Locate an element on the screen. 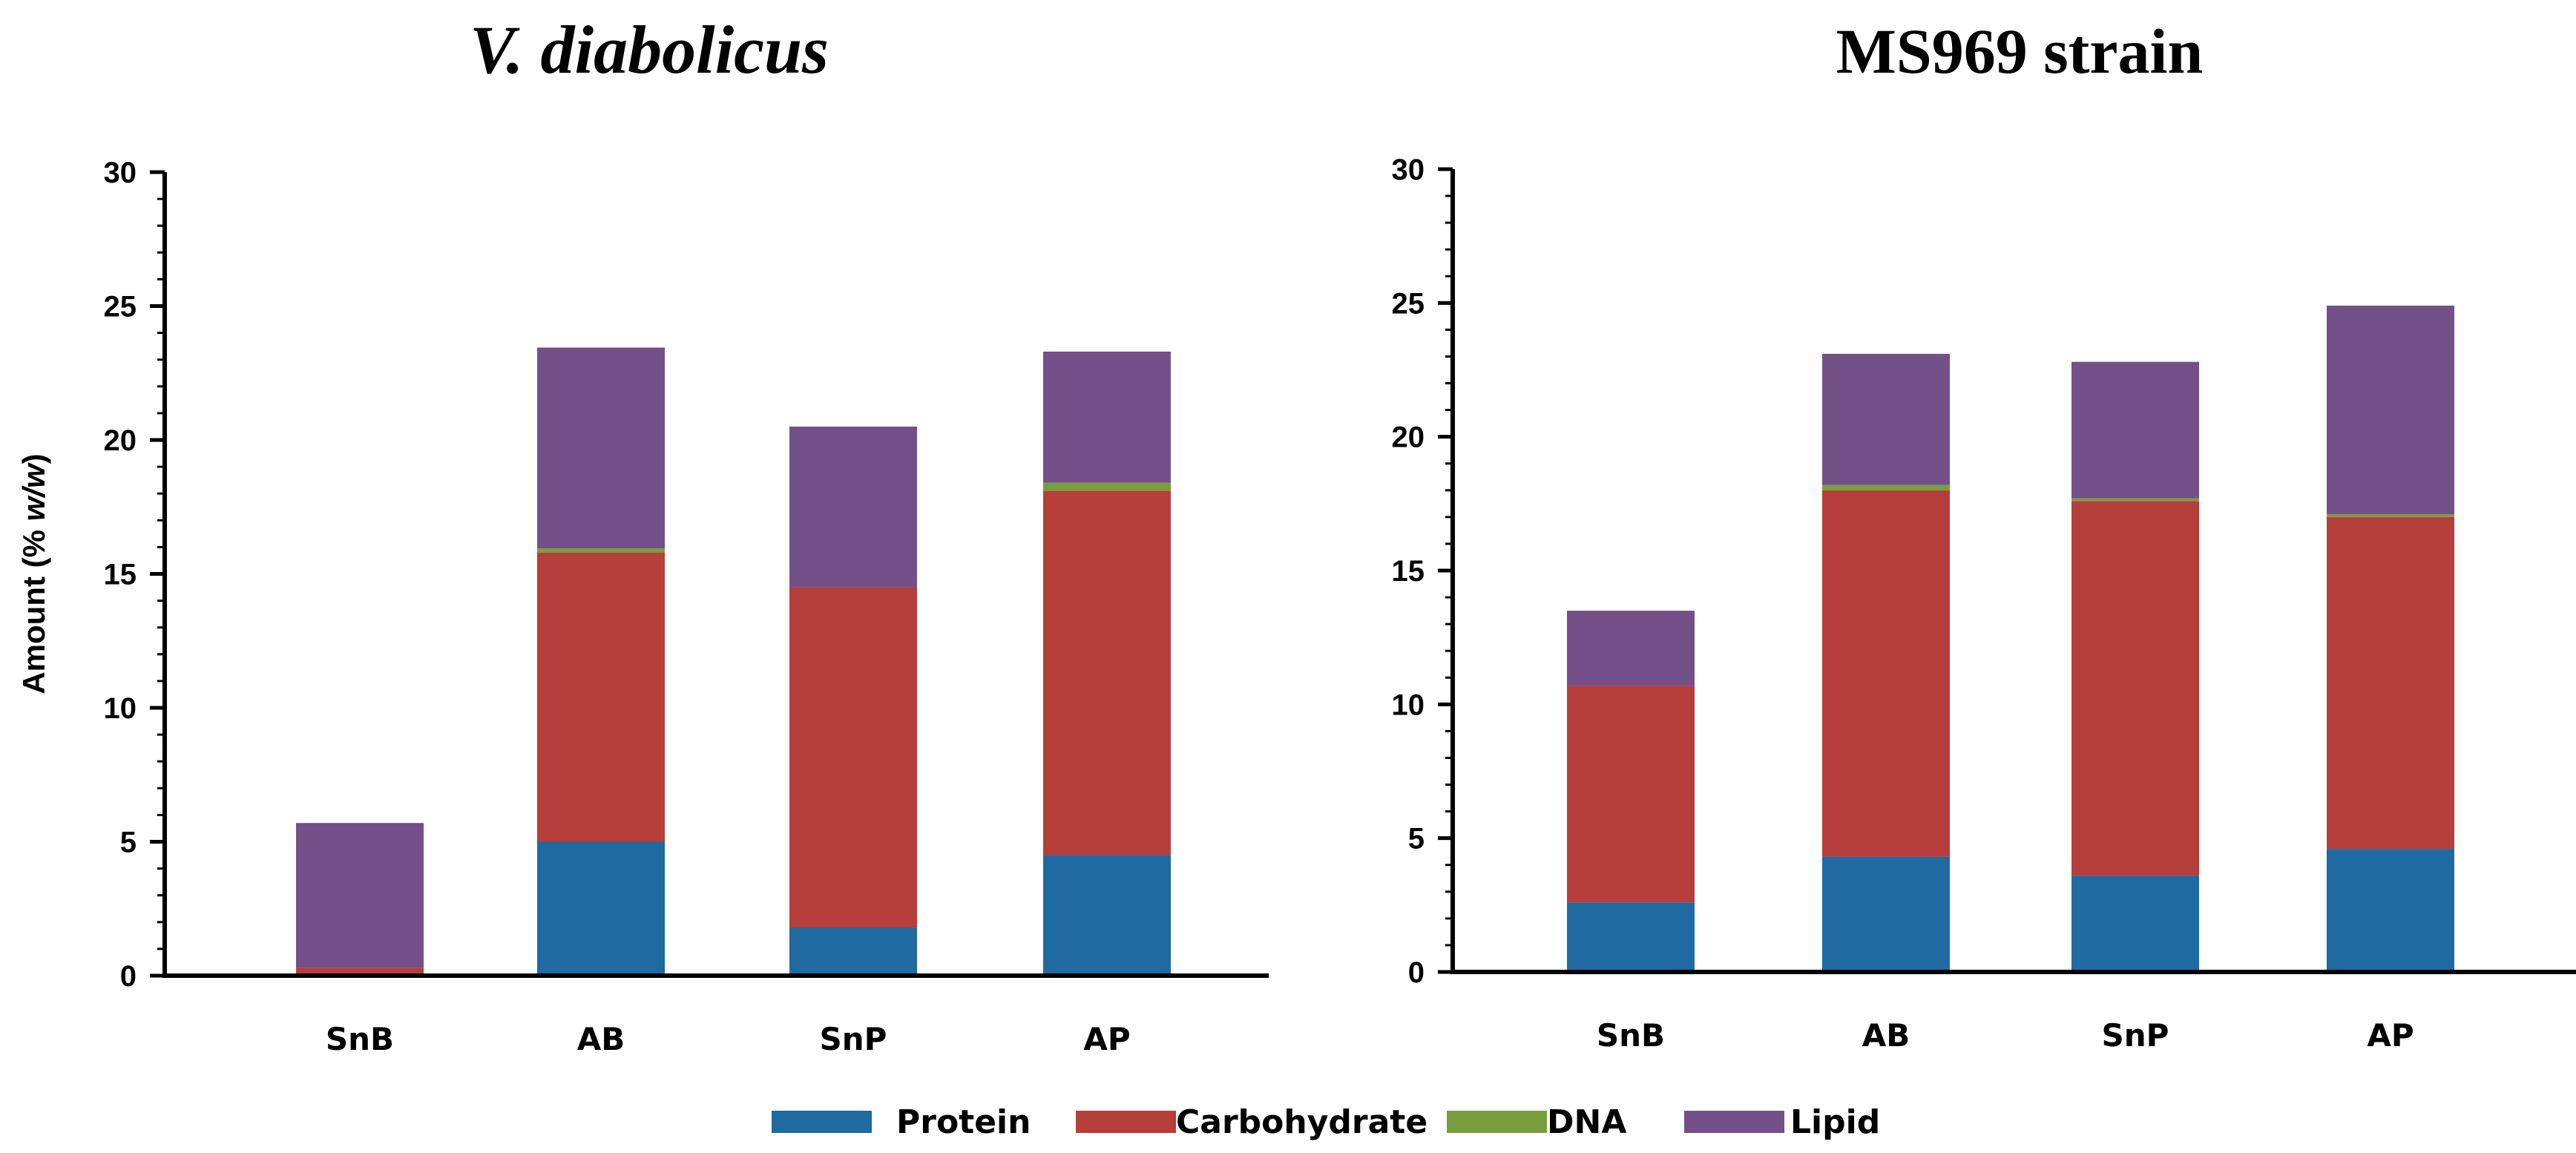 The height and width of the screenshot is (1153, 2576). legend-swatch-carbohydrate is located at coordinates (1126, 1122).